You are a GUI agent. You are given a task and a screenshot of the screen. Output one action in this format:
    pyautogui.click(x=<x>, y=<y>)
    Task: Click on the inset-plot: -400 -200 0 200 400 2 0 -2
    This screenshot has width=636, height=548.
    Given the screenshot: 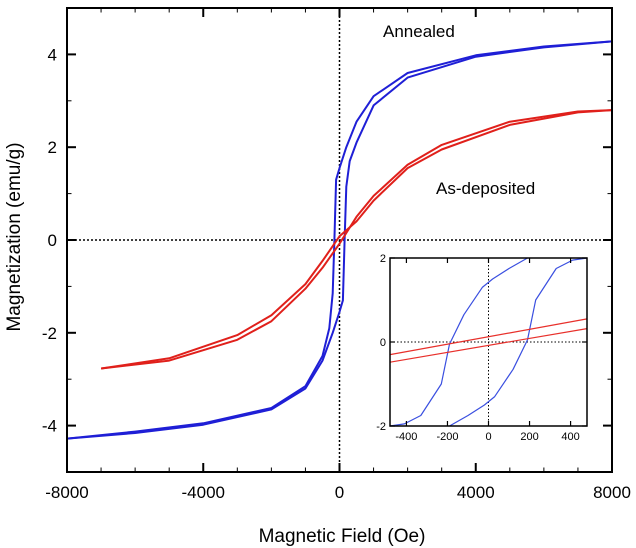 What is the action you would take?
    pyautogui.click(x=478, y=352)
    